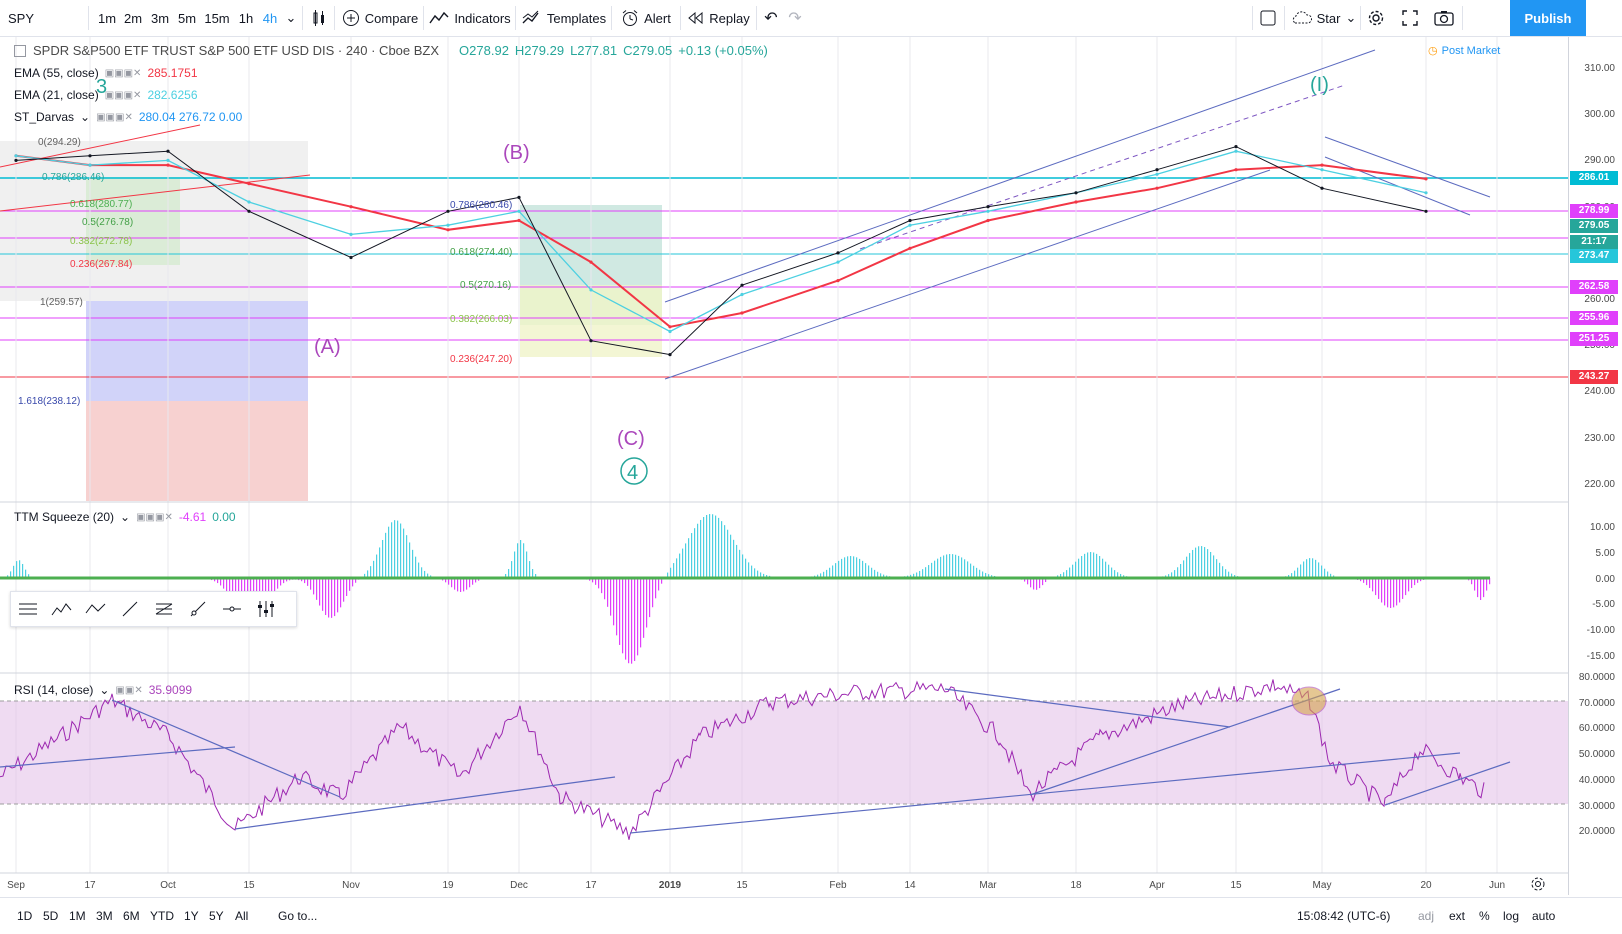 Image resolution: width=1622 pixels, height=934 pixels. I want to click on interval-15m: 15m, so click(217, 18).